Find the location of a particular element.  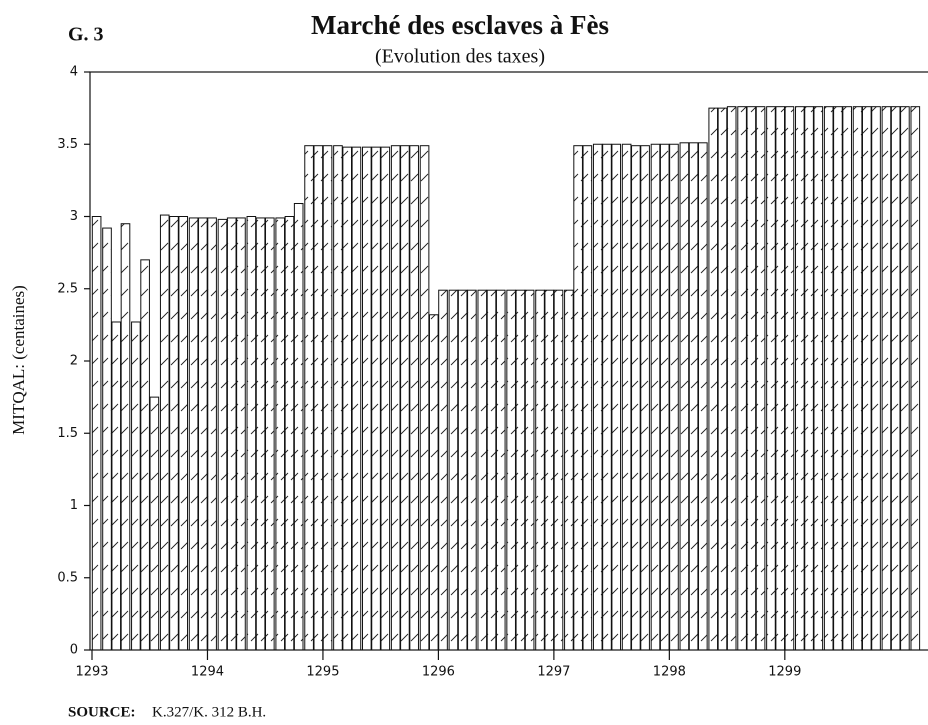

x-tick-label: 1294 is located at coordinates (207, 672).